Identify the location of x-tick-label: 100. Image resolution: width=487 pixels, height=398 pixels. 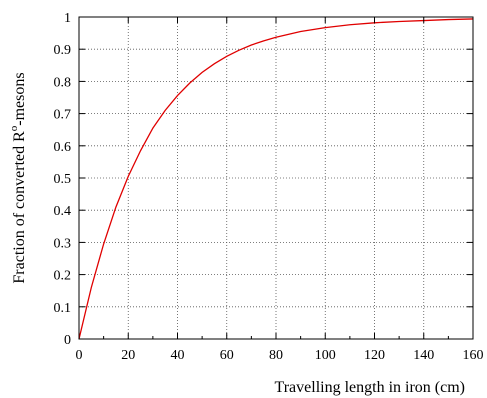
(325, 355).